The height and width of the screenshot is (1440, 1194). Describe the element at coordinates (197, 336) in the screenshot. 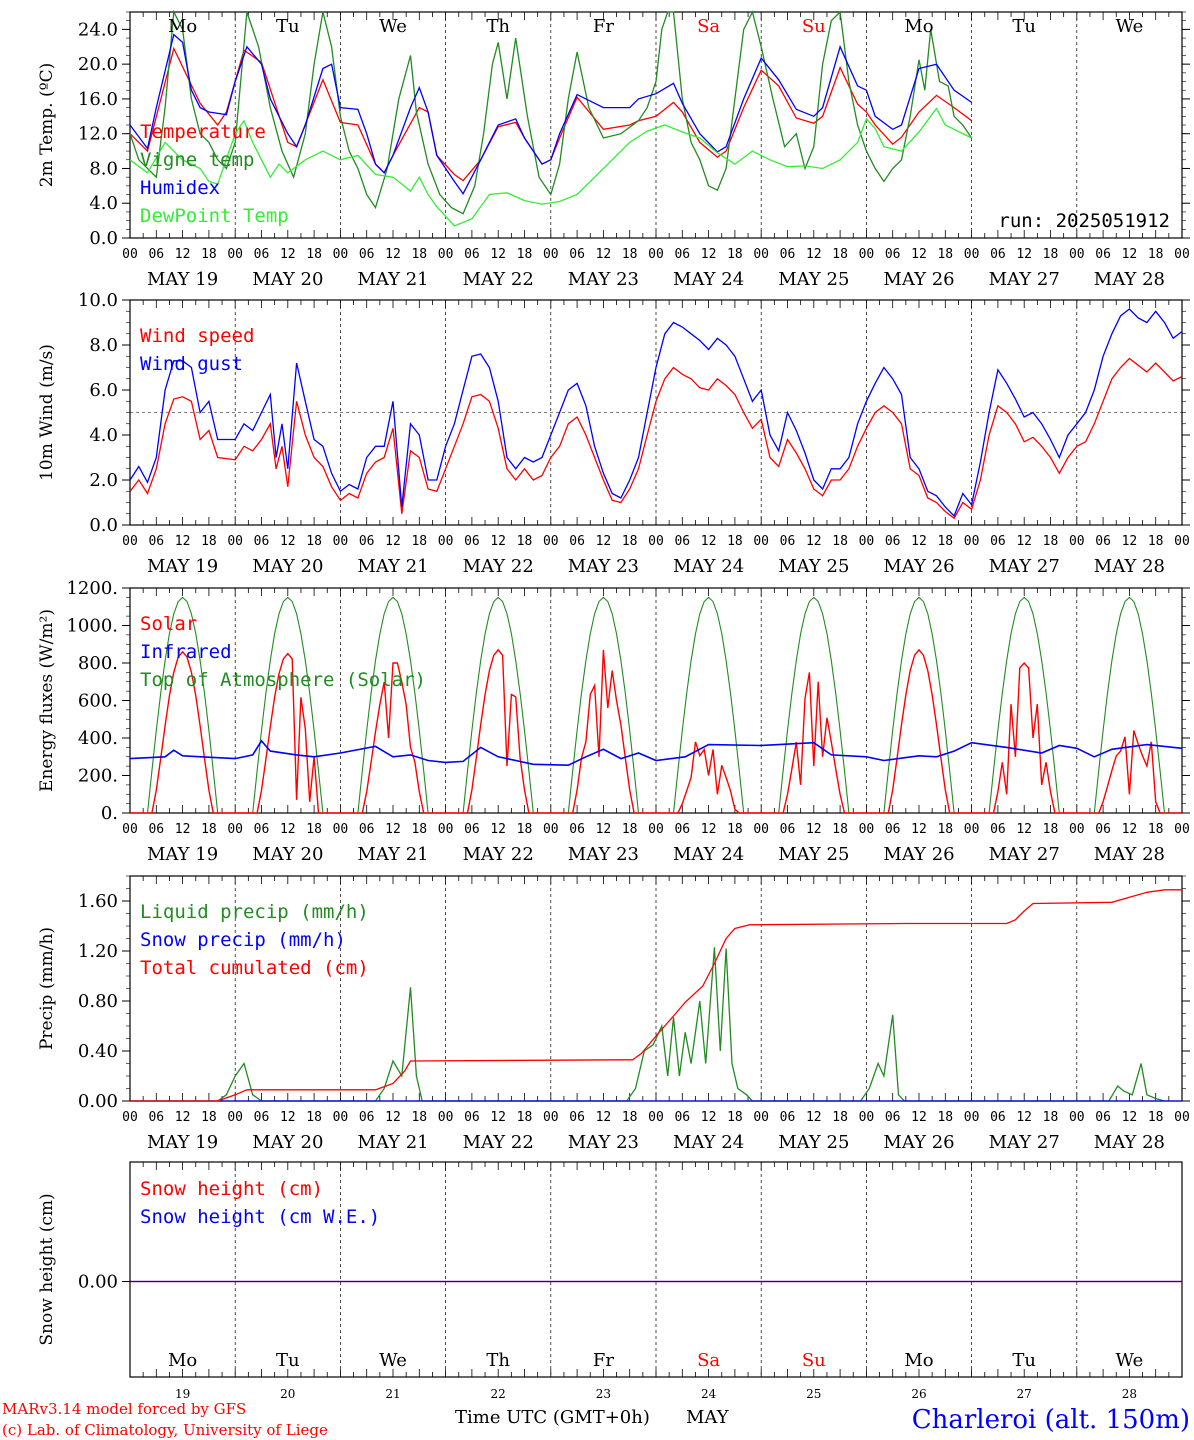

I see `legend-entry: Wind speed` at that location.